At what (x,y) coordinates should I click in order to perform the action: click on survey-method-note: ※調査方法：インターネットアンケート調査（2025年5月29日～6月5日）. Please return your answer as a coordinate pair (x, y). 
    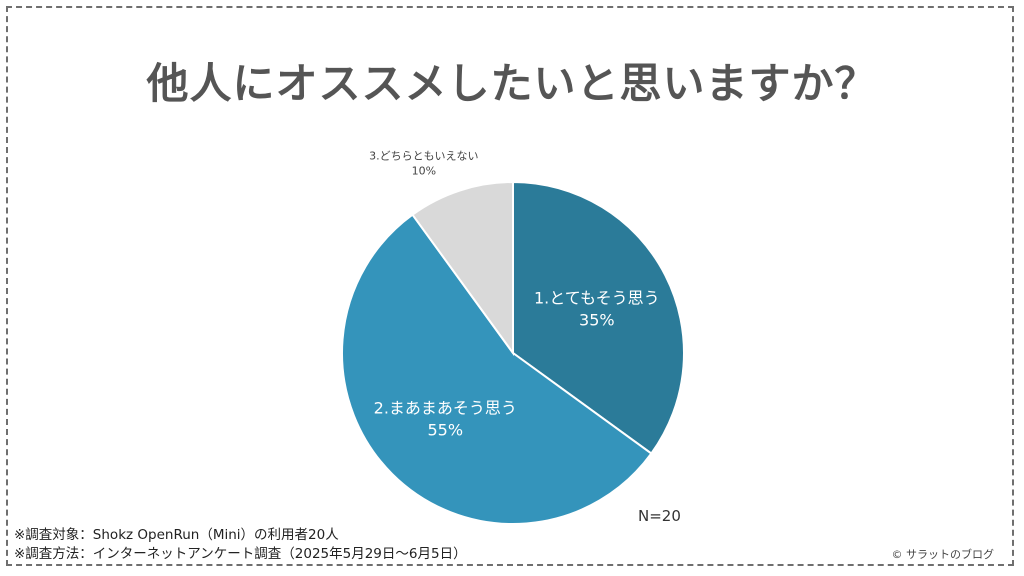
    Looking at the image, I should click on (240, 554).